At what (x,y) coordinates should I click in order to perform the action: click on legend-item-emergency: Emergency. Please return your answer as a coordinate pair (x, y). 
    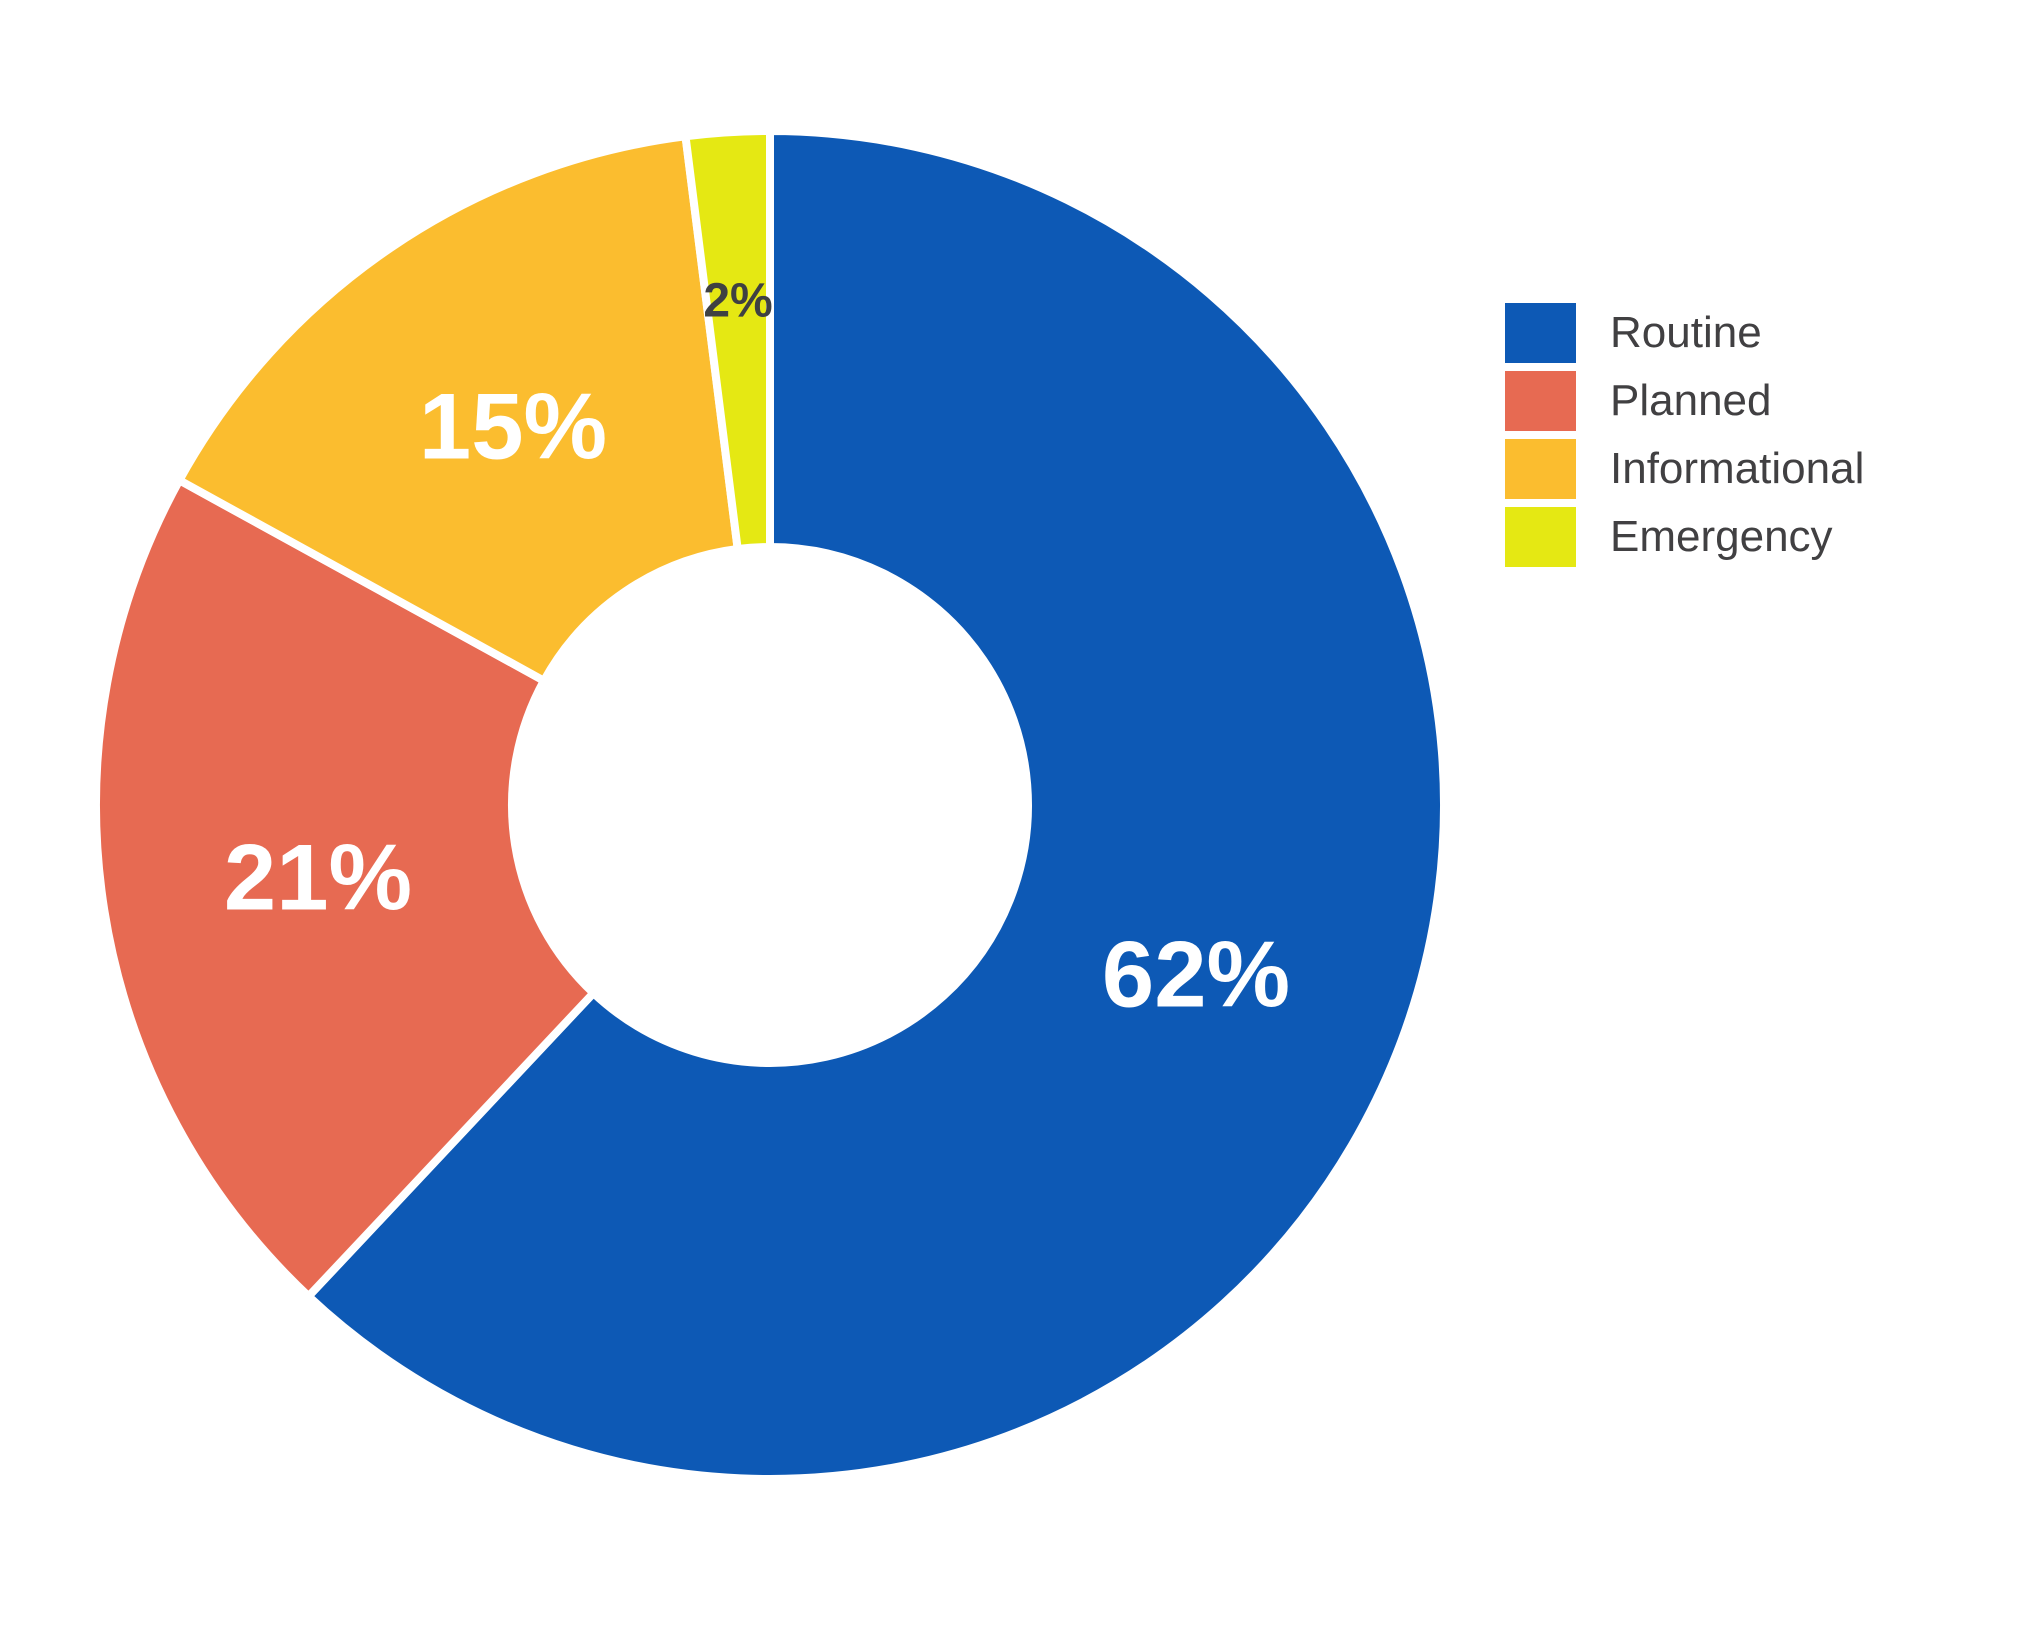
    Looking at the image, I should click on (1684, 537).